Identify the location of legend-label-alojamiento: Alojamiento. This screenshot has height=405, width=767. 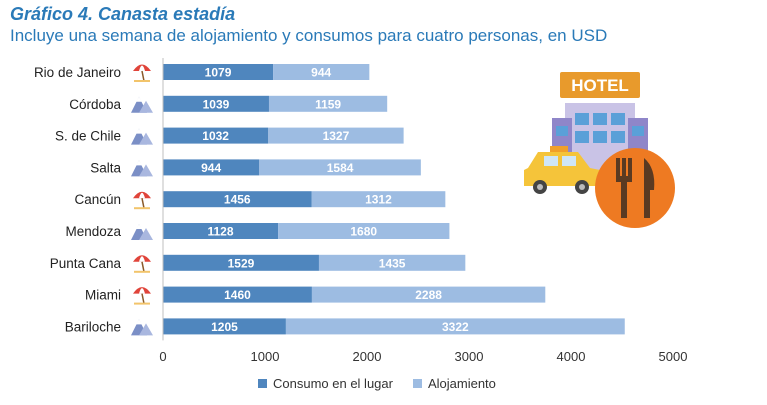
(461, 383).